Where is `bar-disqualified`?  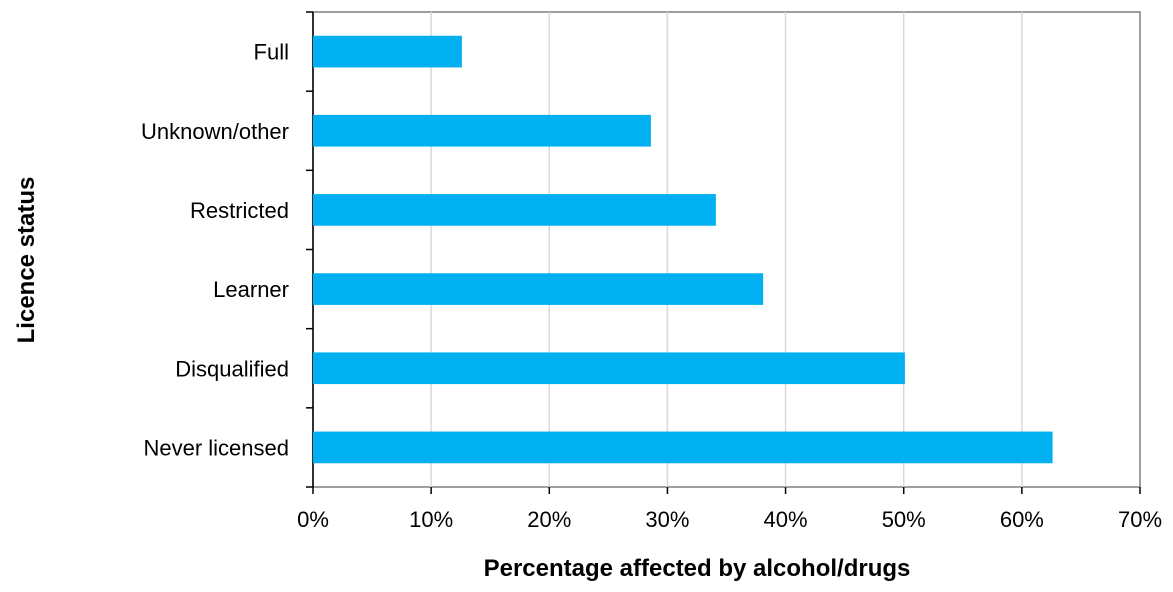 bar-disqualified is located at coordinates (609, 368).